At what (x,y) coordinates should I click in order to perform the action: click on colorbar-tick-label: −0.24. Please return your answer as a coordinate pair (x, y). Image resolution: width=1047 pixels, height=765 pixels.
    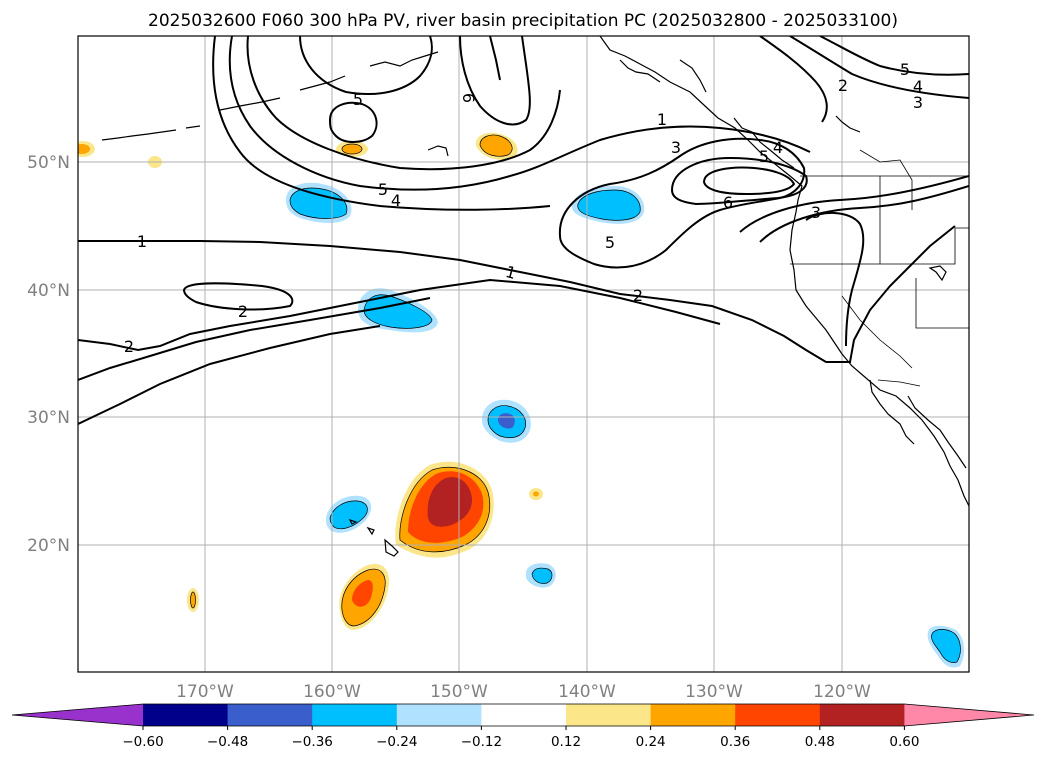
    Looking at the image, I should click on (396, 742).